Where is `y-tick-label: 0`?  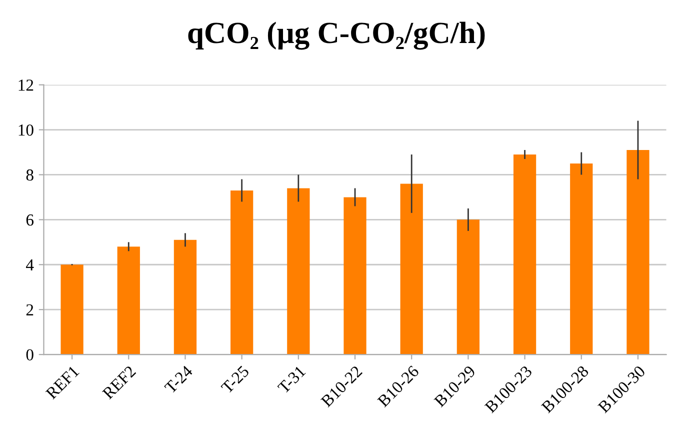
y-tick-label: 0 is located at coordinates (30, 354).